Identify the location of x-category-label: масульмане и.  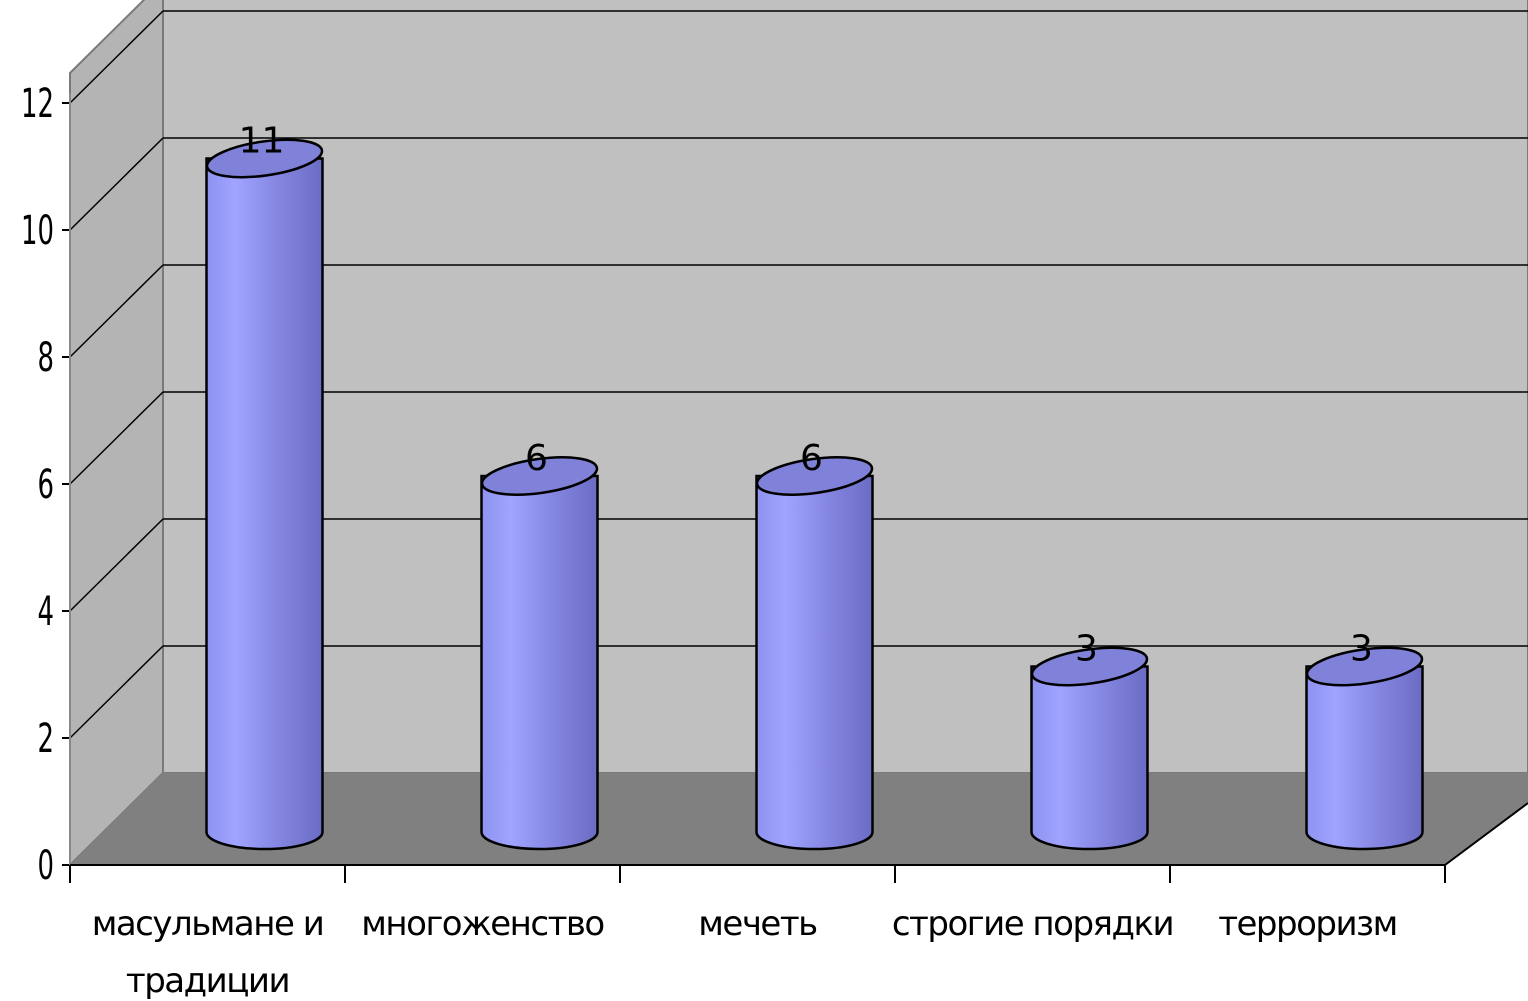
(208, 924).